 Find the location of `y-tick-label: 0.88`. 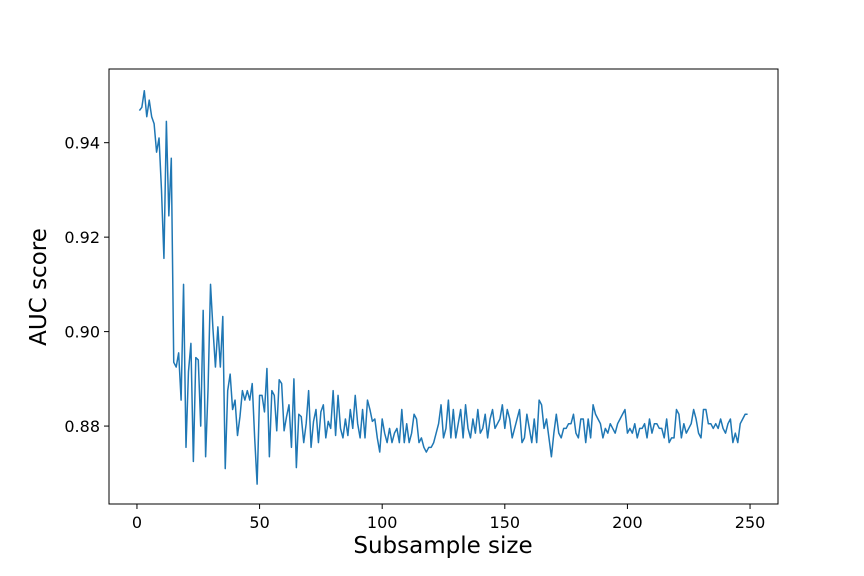

y-tick-label: 0.88 is located at coordinates (82, 426).